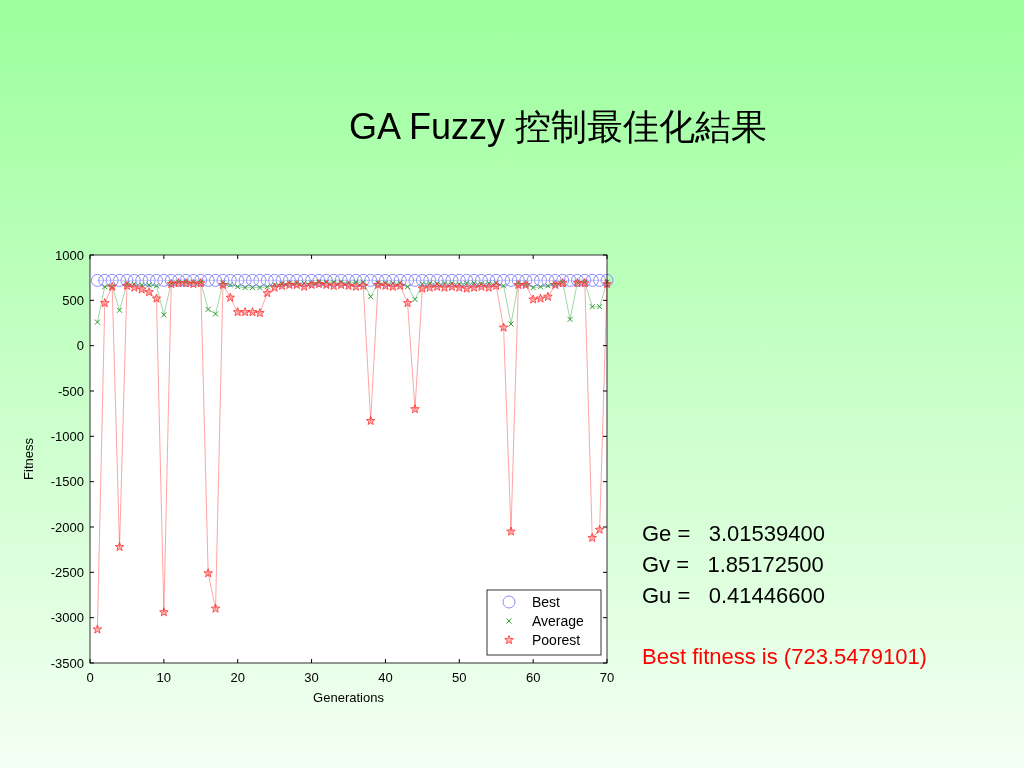 This screenshot has height=768, width=1024. I want to click on text: Gv = 1.85172500, so click(733, 564).